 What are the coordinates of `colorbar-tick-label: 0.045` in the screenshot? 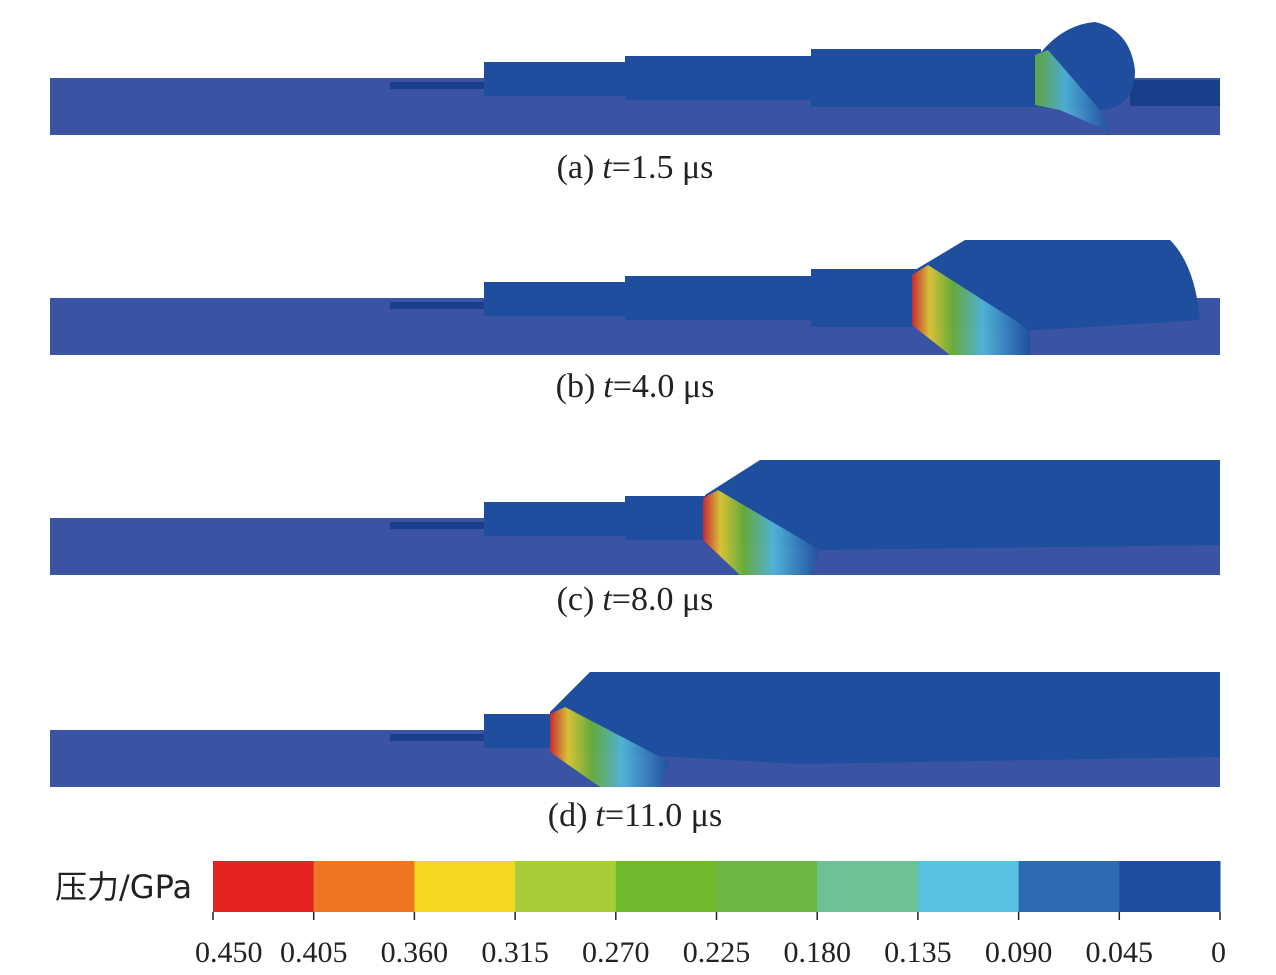 It's located at (1120, 952).